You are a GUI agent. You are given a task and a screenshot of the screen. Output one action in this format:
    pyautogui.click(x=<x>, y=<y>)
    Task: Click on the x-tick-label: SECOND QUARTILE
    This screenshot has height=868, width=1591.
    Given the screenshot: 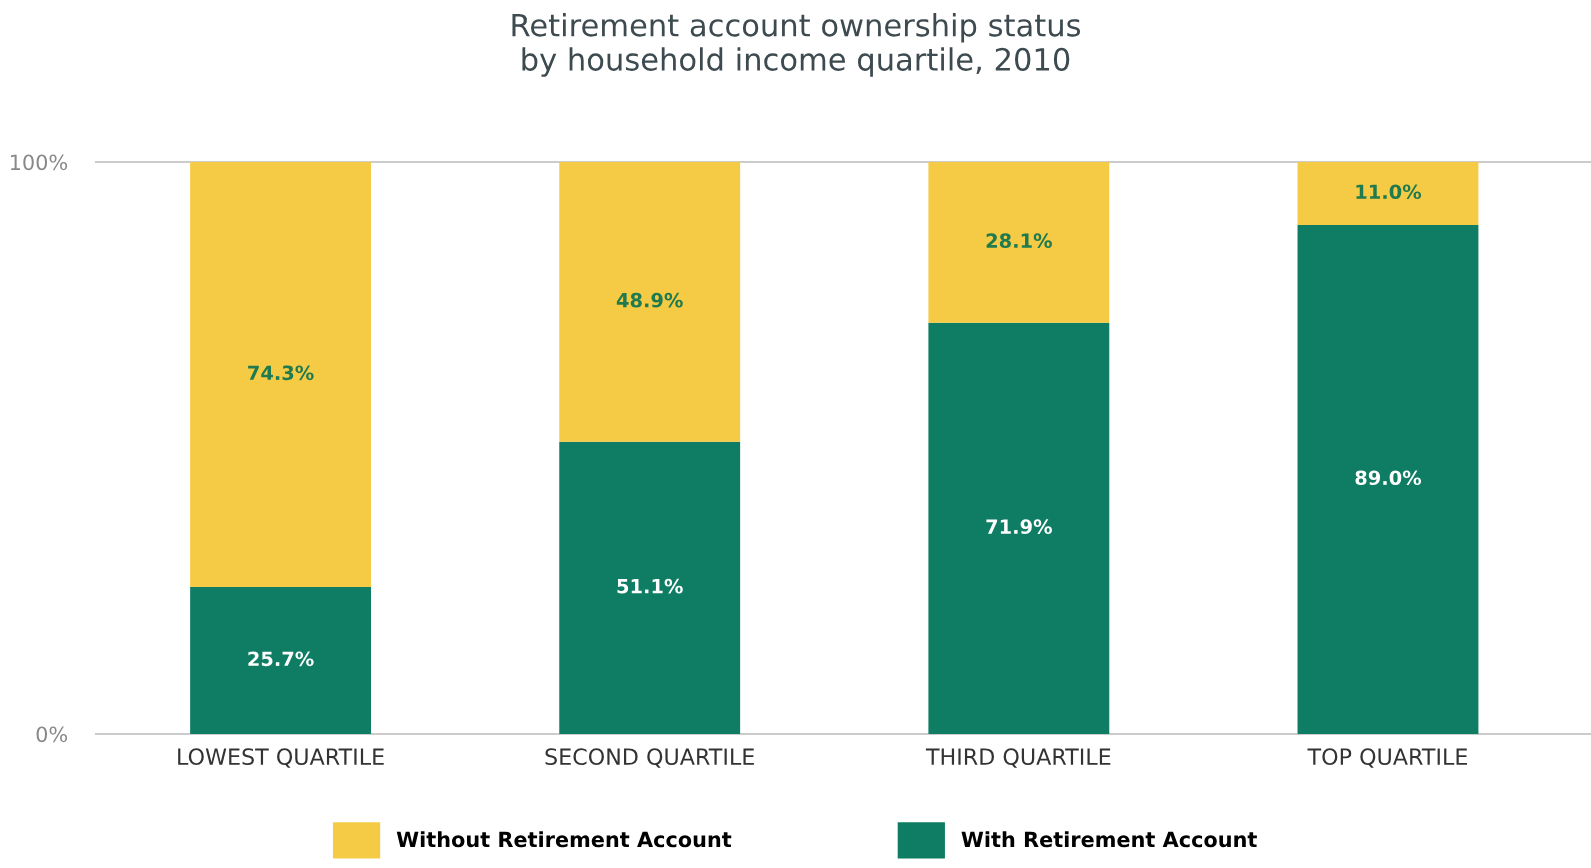 What is the action you would take?
    pyautogui.click(x=649, y=758)
    